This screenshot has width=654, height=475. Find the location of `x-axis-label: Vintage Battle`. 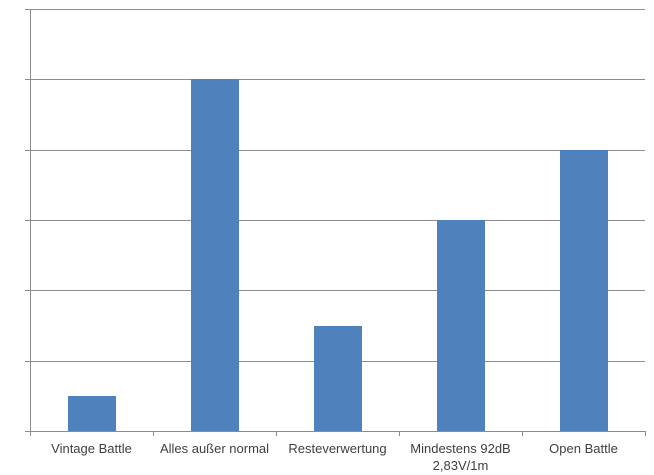

x-axis-label: Vintage Battle is located at coordinates (91, 448).